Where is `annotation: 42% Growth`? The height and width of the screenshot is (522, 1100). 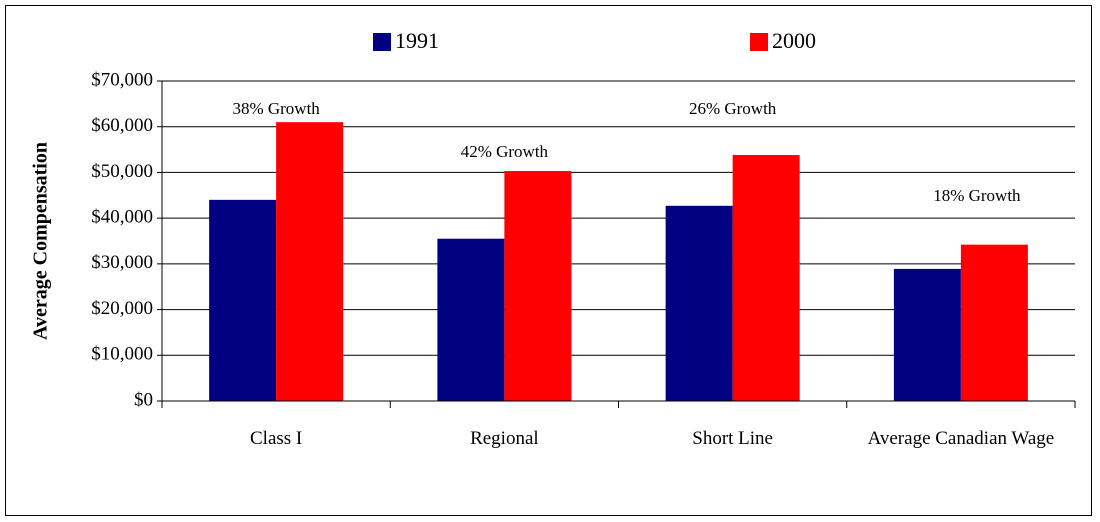
annotation: 42% Growth is located at coordinates (505, 151).